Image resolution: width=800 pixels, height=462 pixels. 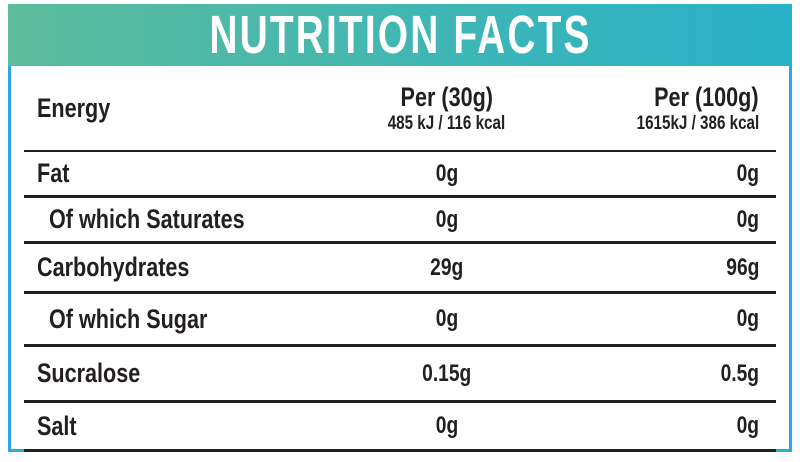 I want to click on per100-header-cell: Per (100g) 1615kJ / 386 kcal, so click(x=688, y=108).